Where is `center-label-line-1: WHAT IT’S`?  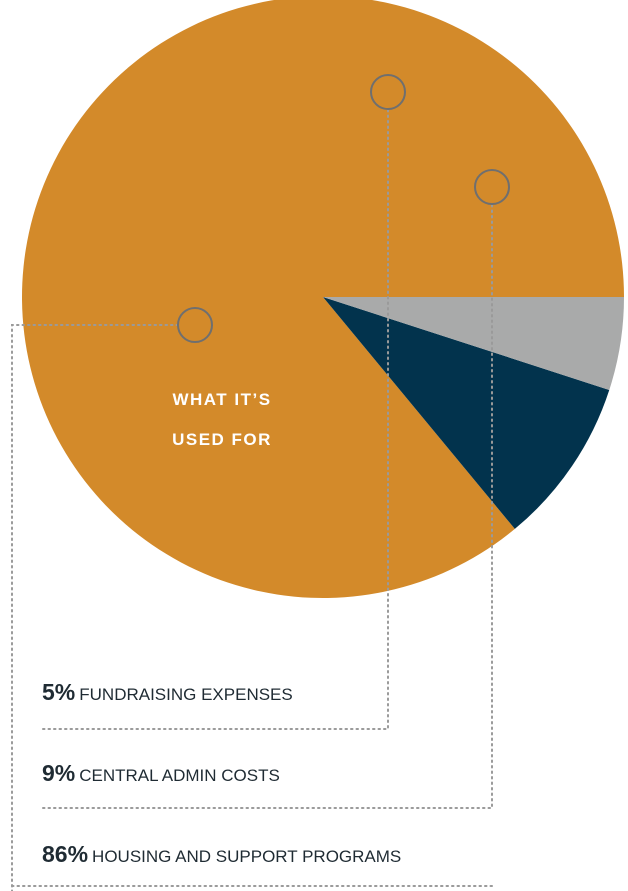
center-label-line-1: WHAT IT’S is located at coordinates (222, 399).